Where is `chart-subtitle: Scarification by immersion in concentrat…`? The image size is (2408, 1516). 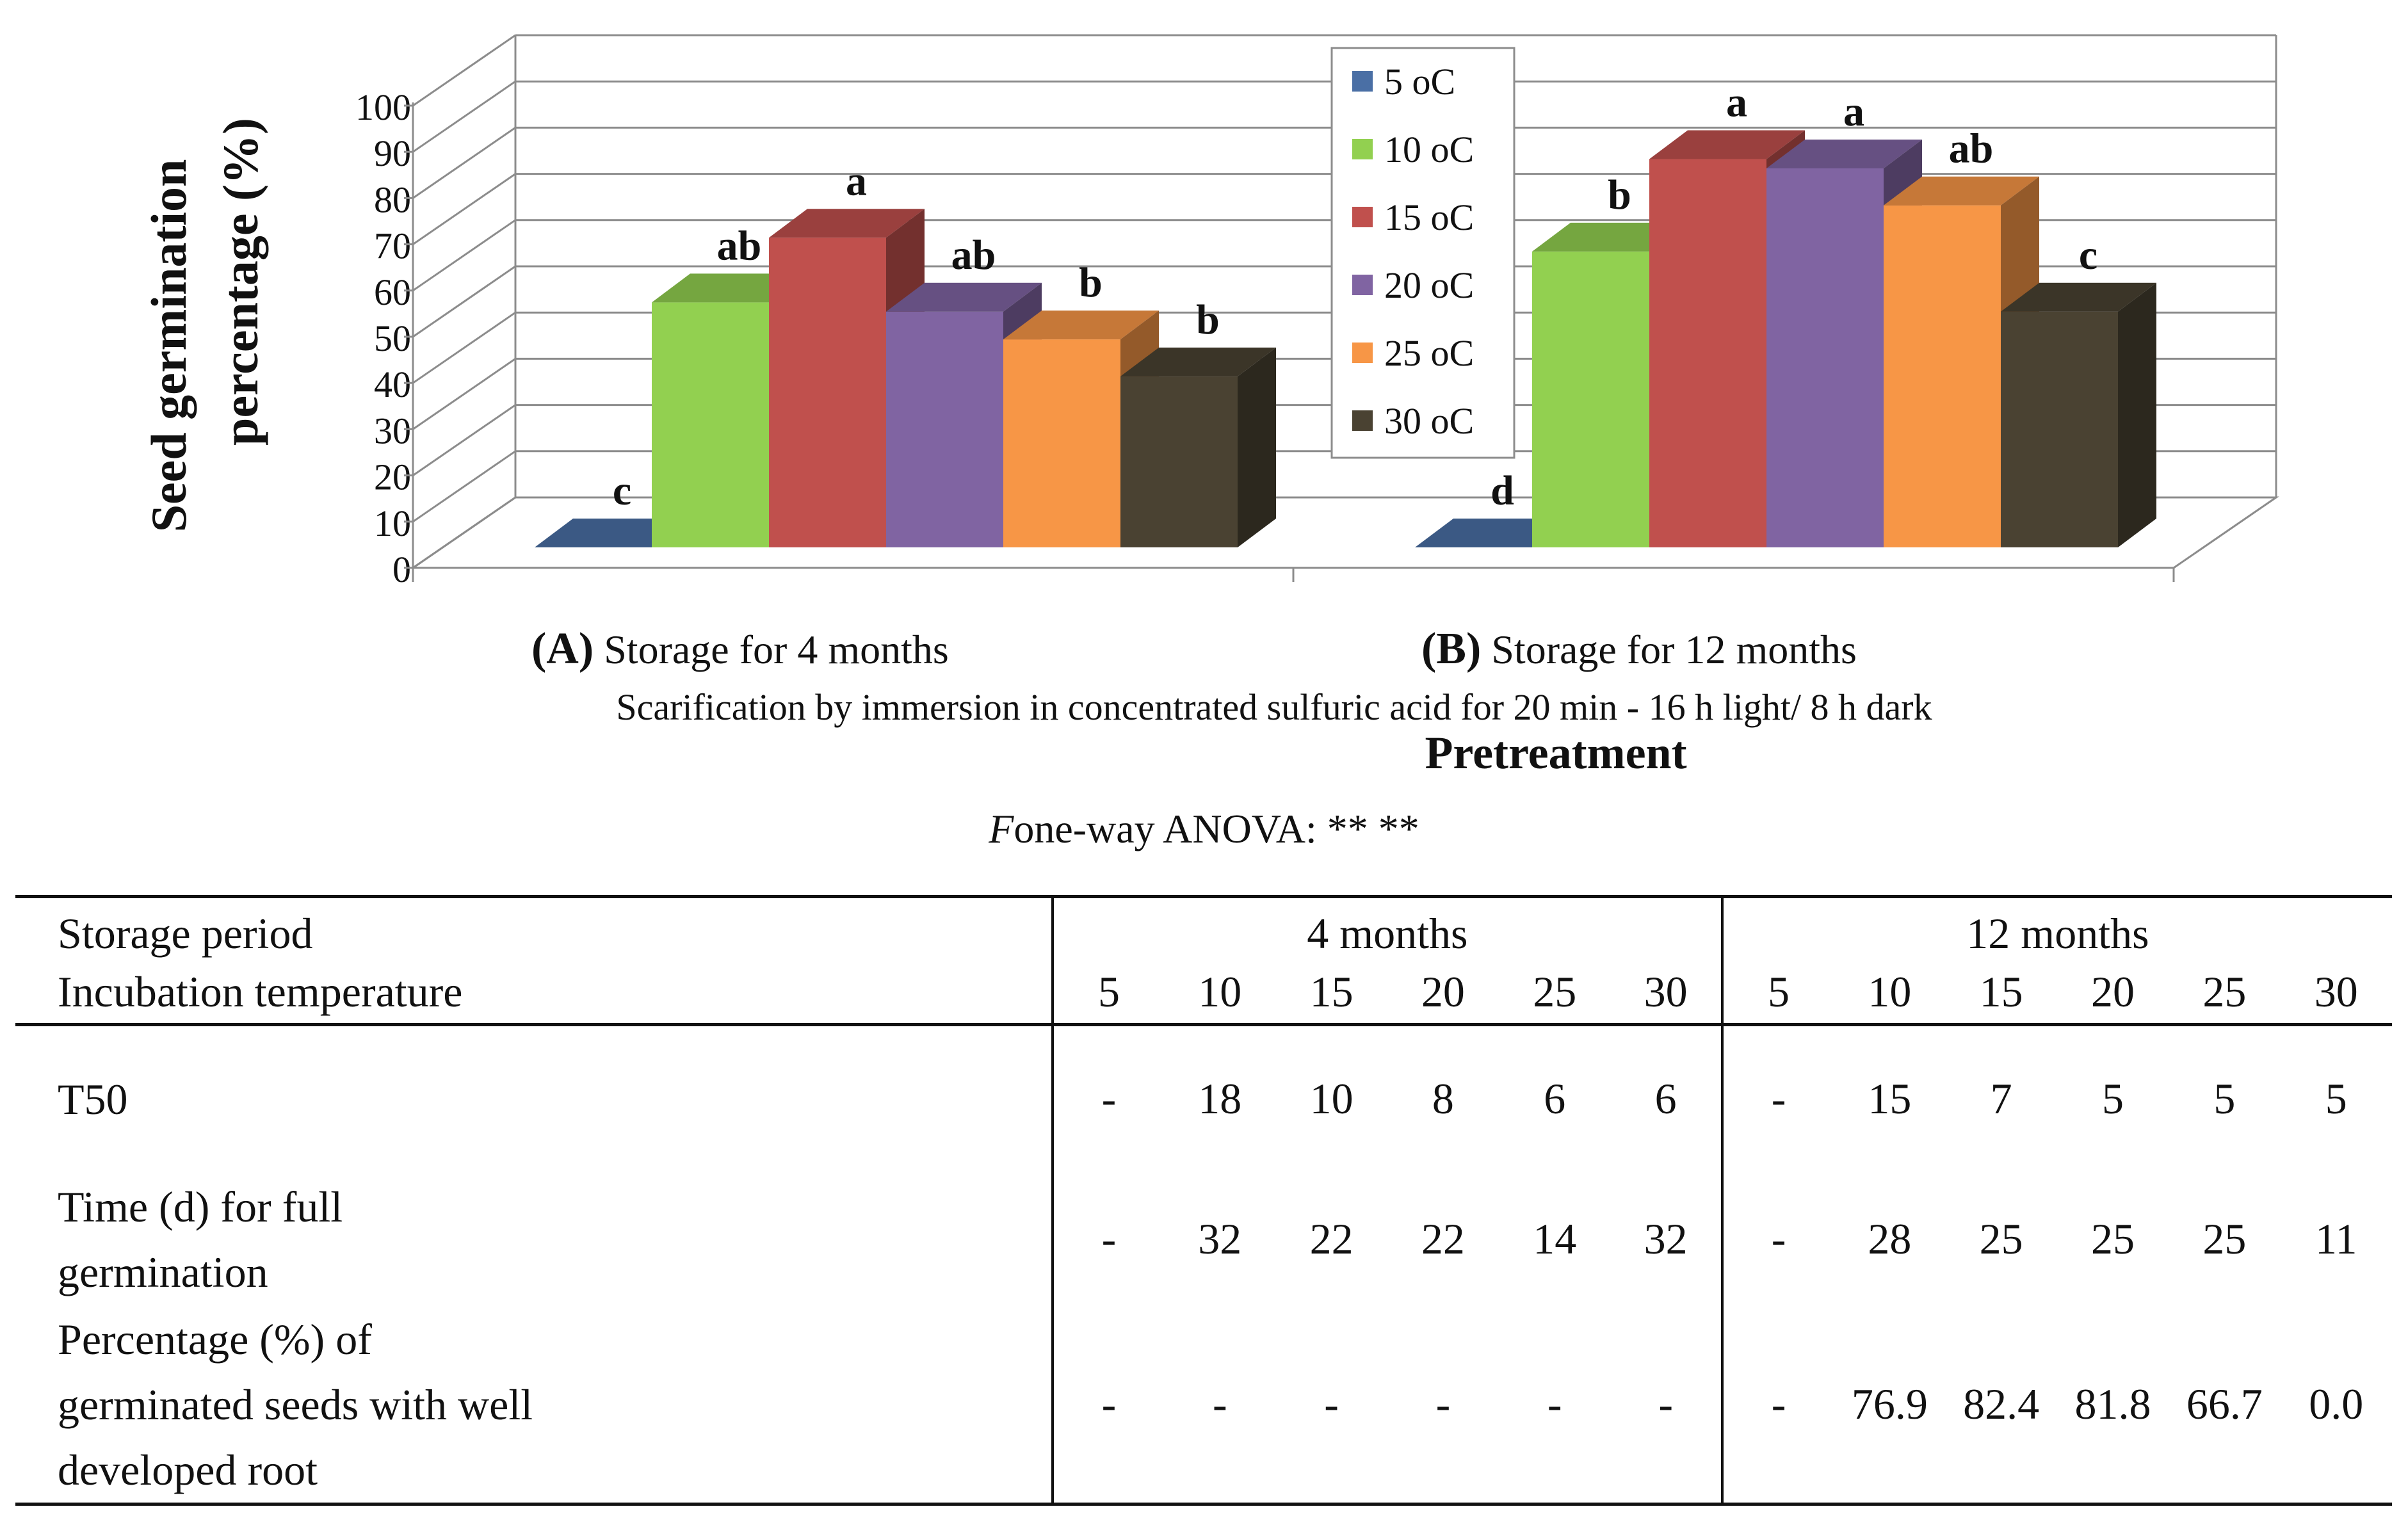 chart-subtitle: Scarification by immersion in concentrat… is located at coordinates (1274, 707).